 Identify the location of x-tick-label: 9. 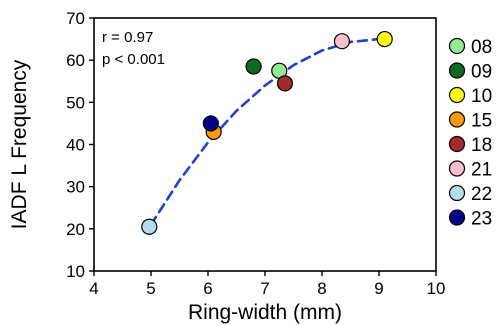
(378, 288).